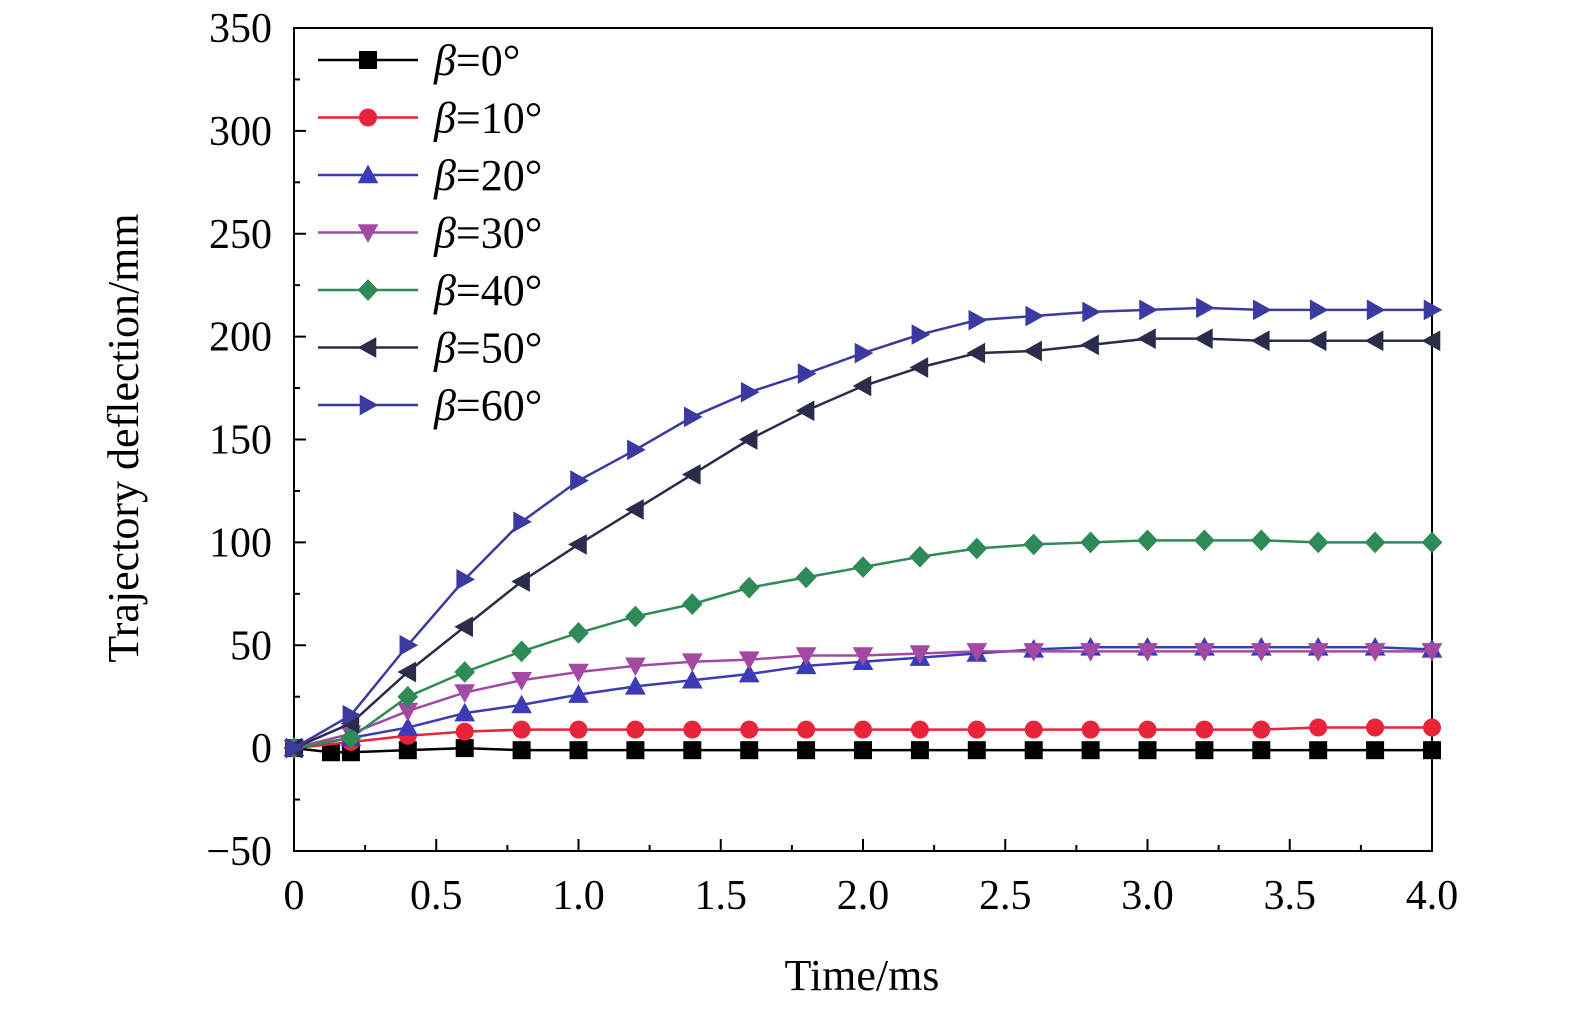 This screenshot has width=1575, height=1014. Describe the element at coordinates (419, 60) in the screenshot. I see `legend-item: β=0°` at that location.